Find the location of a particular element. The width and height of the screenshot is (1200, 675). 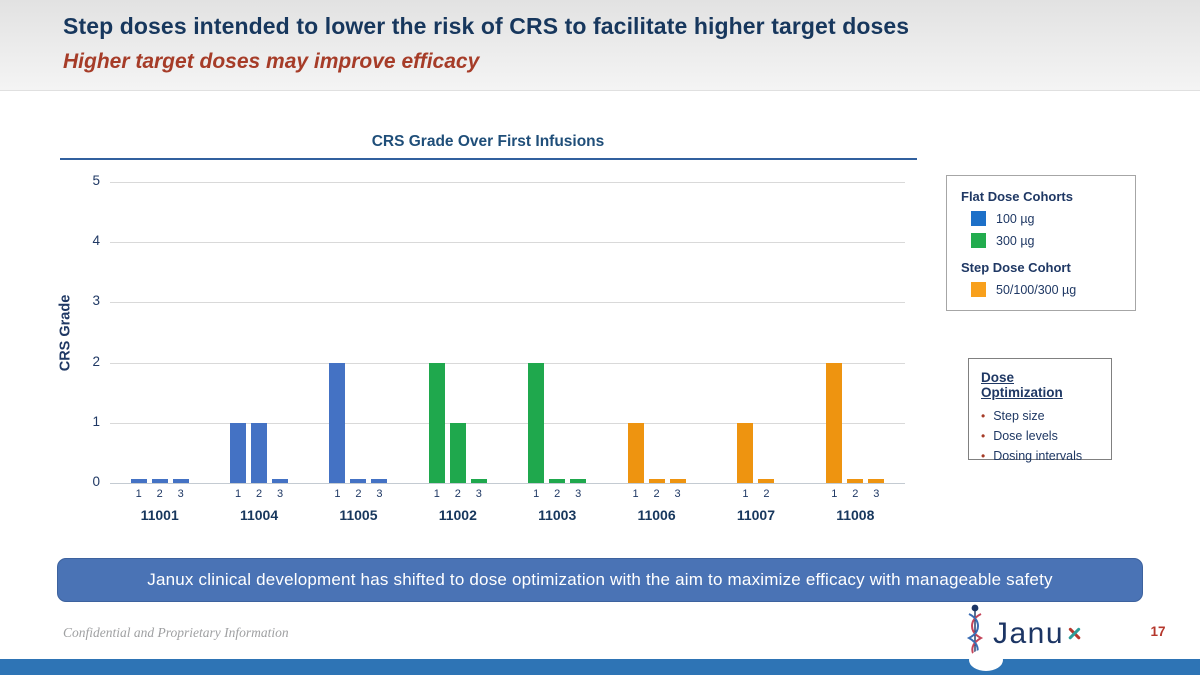

legend-item: 300 µg is located at coordinates (1046, 240).